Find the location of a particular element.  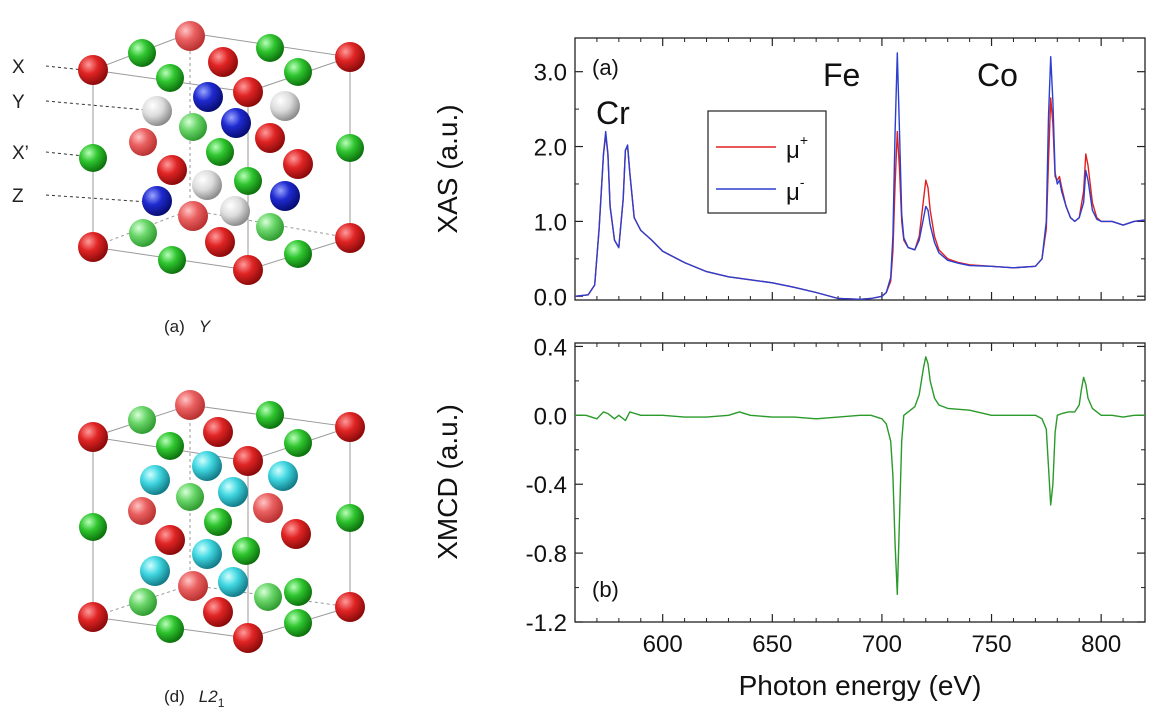

x-tick-label: 750 is located at coordinates (992, 644).